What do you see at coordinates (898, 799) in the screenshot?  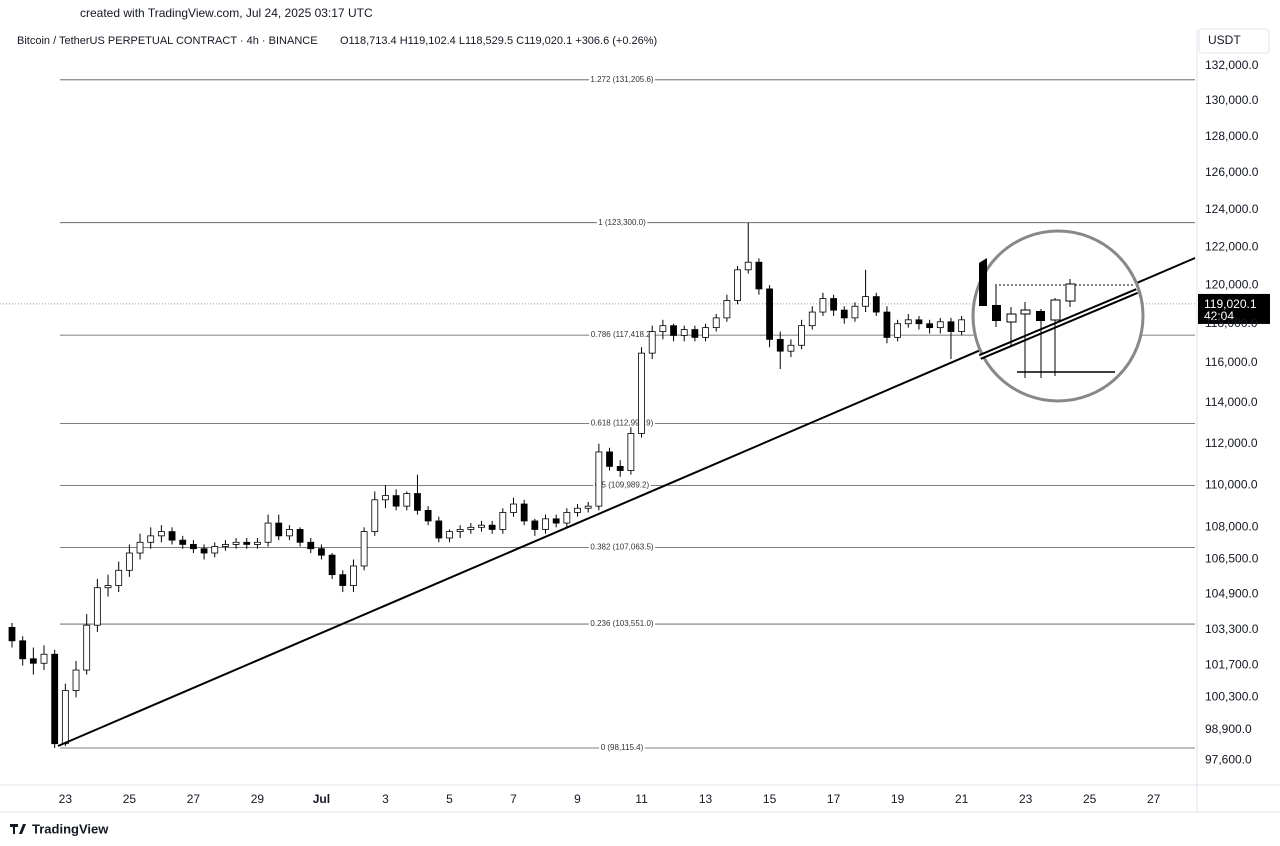 I see `x-tick-label: 19` at bounding box center [898, 799].